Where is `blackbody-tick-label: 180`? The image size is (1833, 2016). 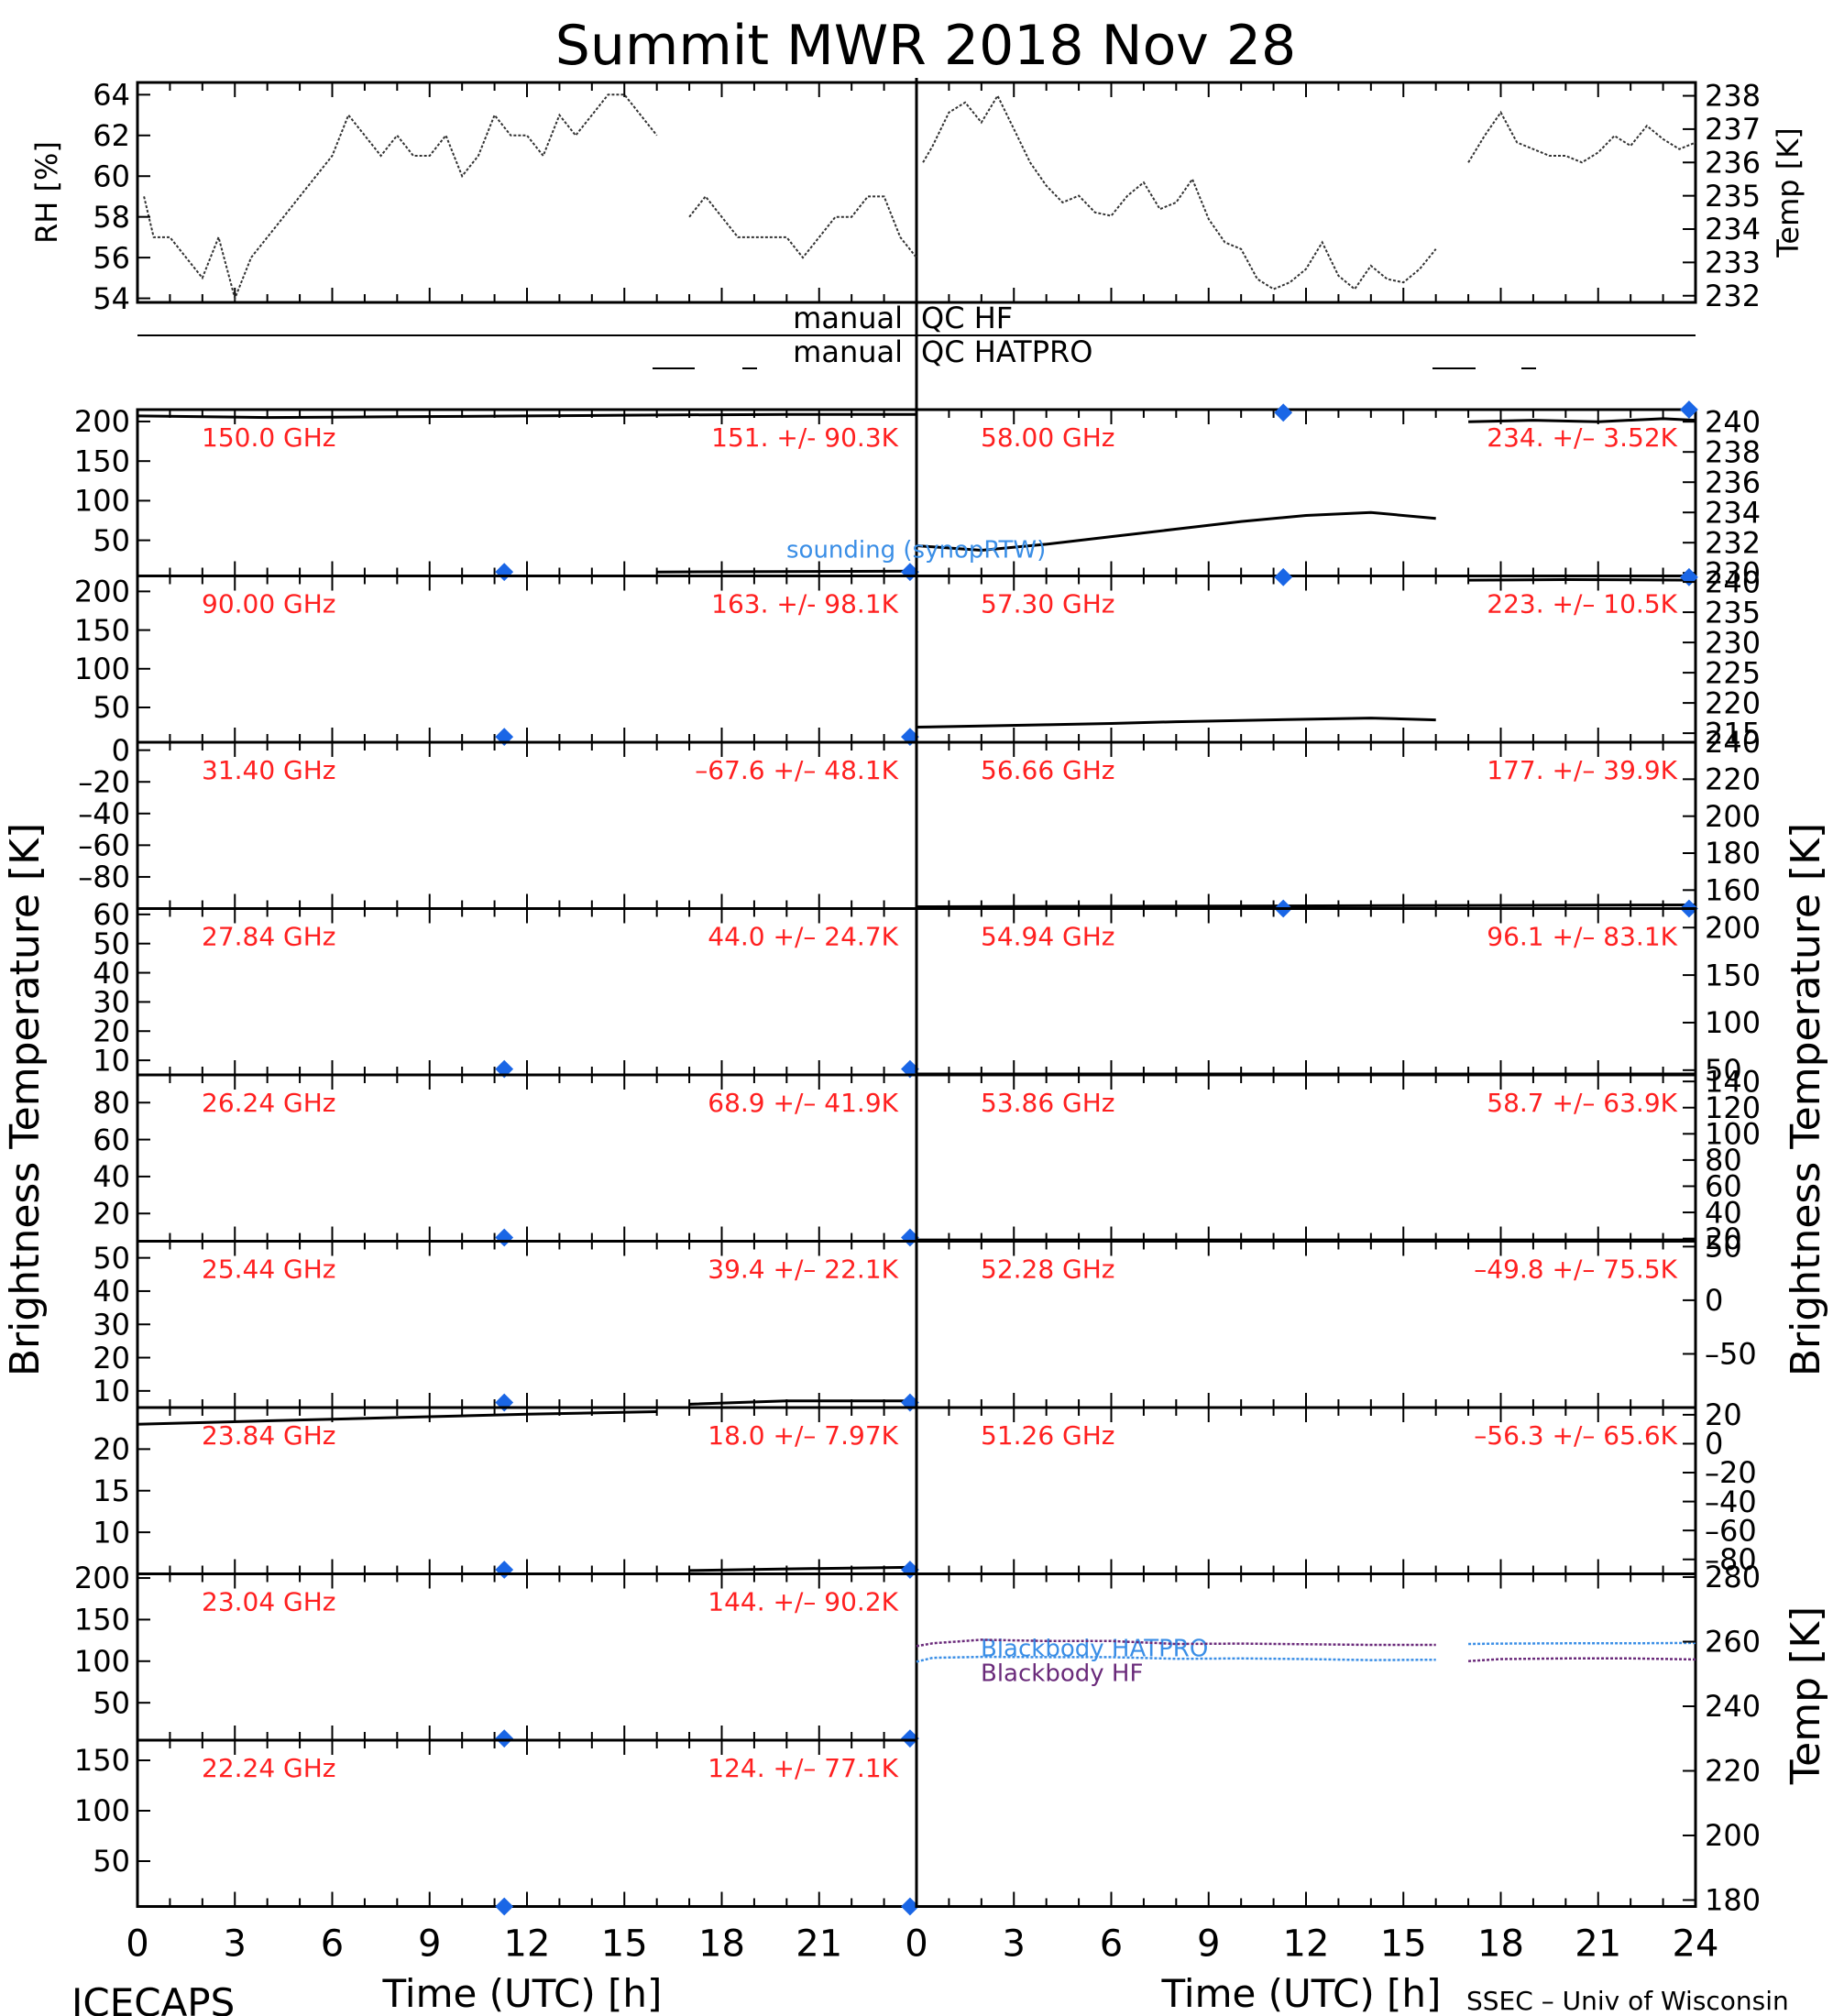 blackbody-tick-label: 180 is located at coordinates (1733, 1900).